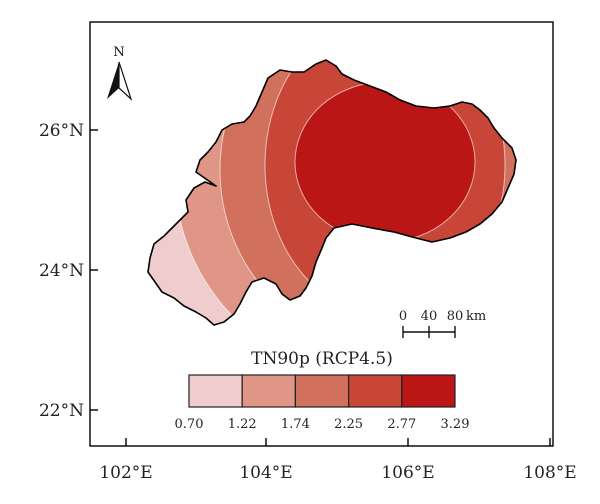 Image resolution: width=600 pixels, height=504 pixels. I want to click on legend-color-bar, so click(322, 391).